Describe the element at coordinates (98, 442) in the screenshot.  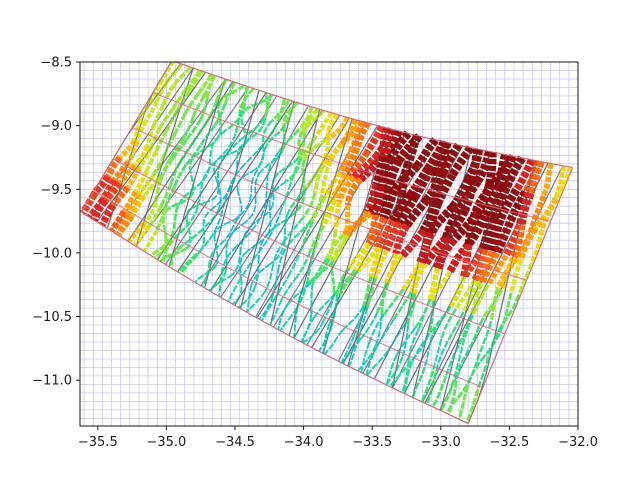
I see `x-tick-label: −35.5` at that location.